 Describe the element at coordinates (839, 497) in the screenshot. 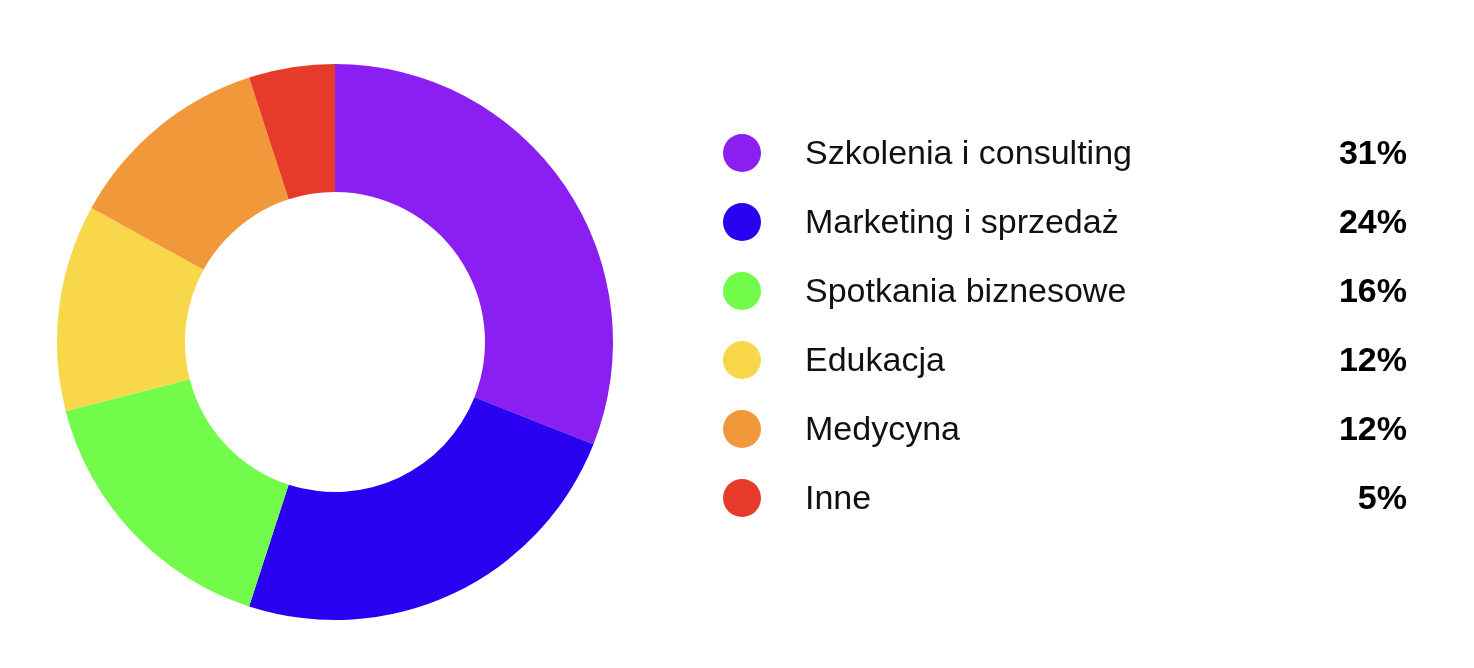

I see `legend-label: Inne` at that location.